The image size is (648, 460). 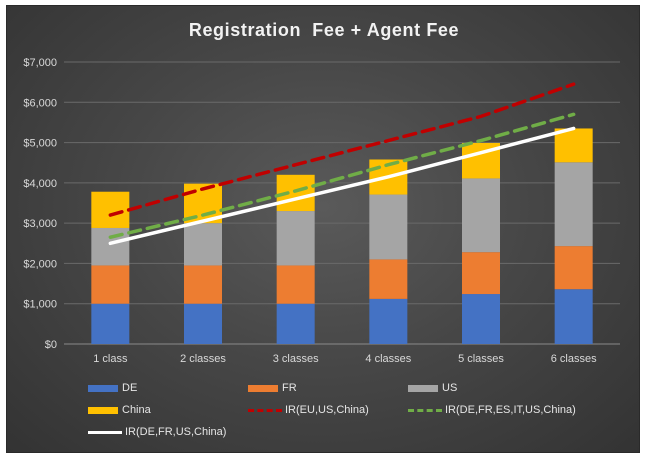 What do you see at coordinates (203, 359) in the screenshot?
I see `x-tick-label: 2 classes` at bounding box center [203, 359].